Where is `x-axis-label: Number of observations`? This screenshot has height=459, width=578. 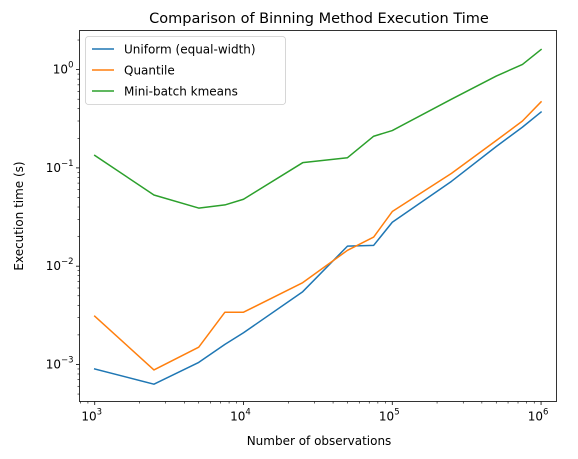 x-axis-label: Number of observations is located at coordinates (319, 441).